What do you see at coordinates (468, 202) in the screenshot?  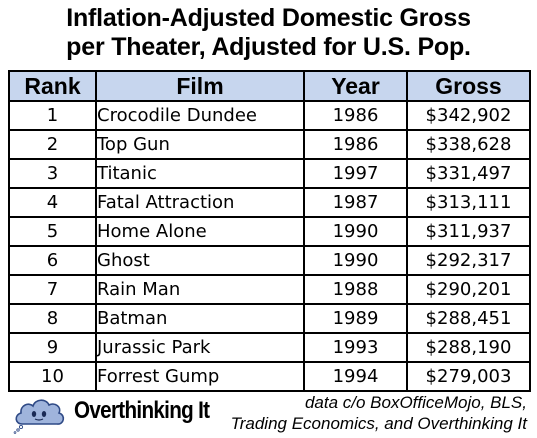 I see `gross-cell: $313,111` at bounding box center [468, 202].